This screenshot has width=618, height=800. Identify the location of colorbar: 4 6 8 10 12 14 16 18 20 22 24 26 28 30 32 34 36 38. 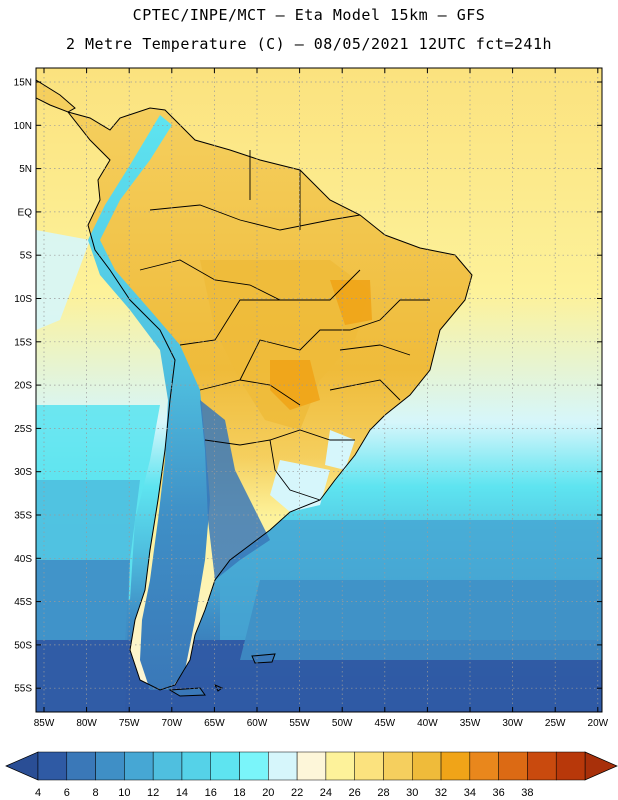
(311, 775).